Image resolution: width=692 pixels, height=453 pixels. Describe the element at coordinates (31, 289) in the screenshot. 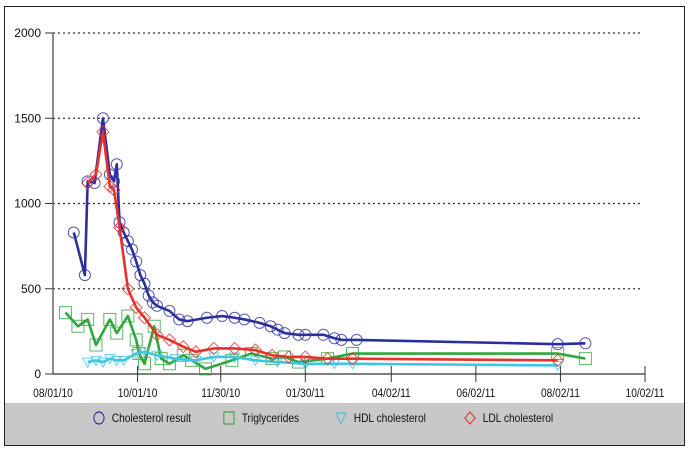

I see `y-tick-label: 500` at that location.